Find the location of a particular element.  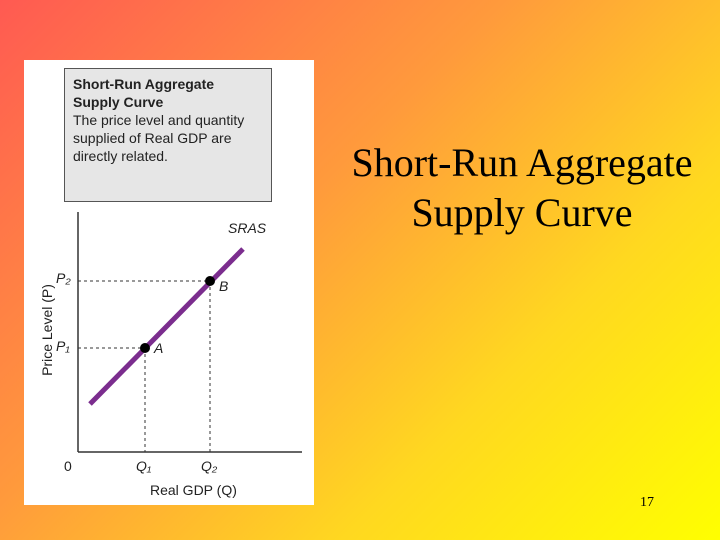

price-label: P₂ is located at coordinates (63, 278).